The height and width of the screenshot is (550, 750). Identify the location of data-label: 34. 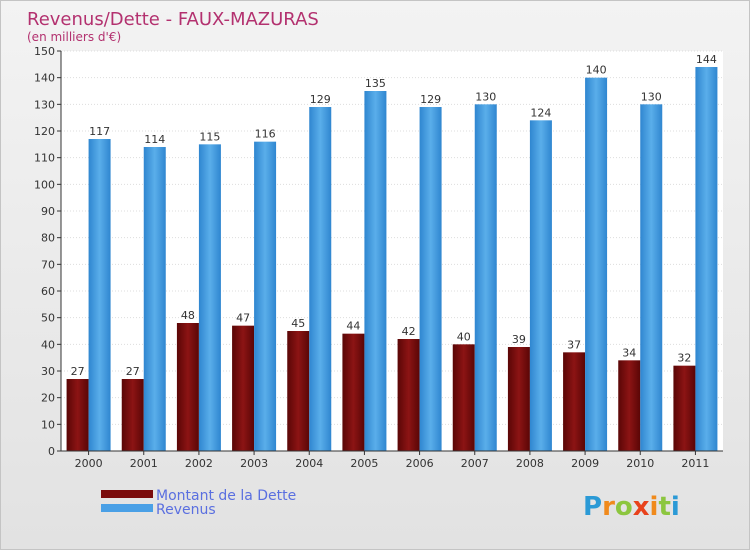
(629, 352).